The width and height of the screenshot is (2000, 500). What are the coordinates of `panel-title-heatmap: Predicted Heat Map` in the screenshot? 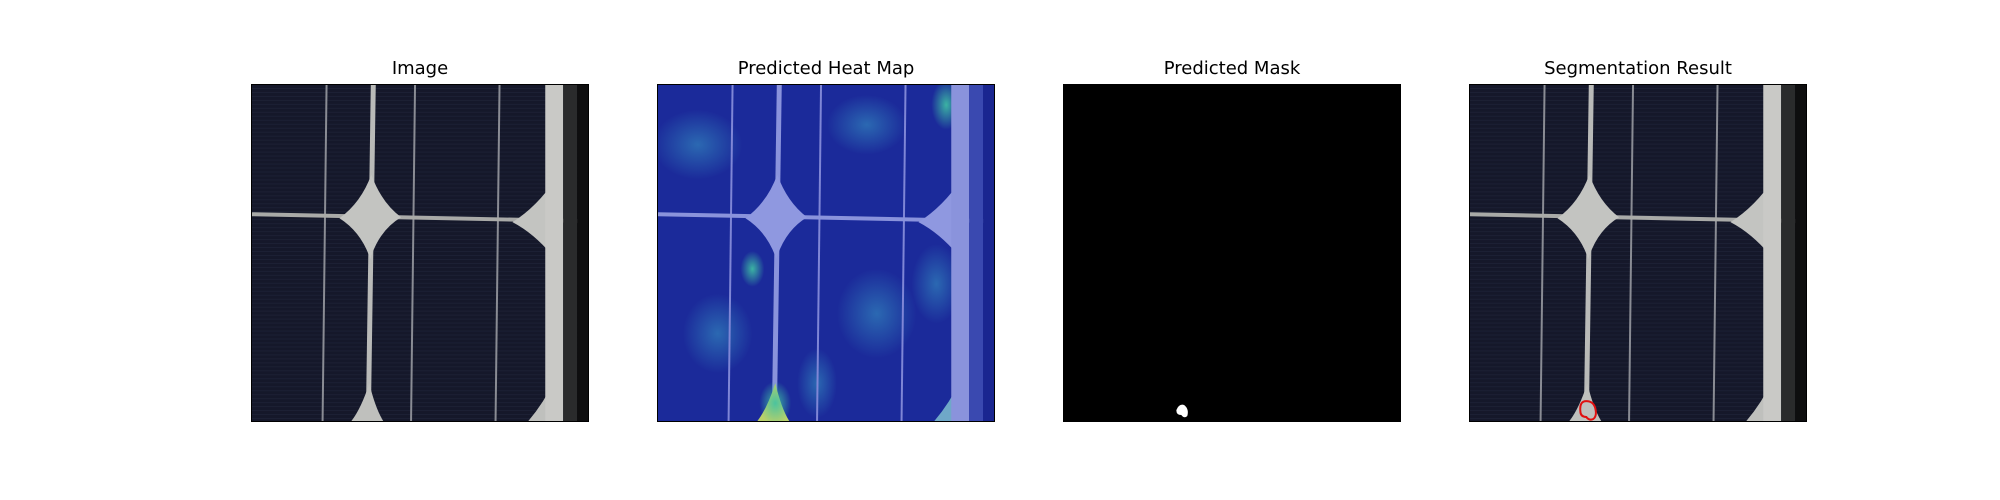 It's located at (826, 69).